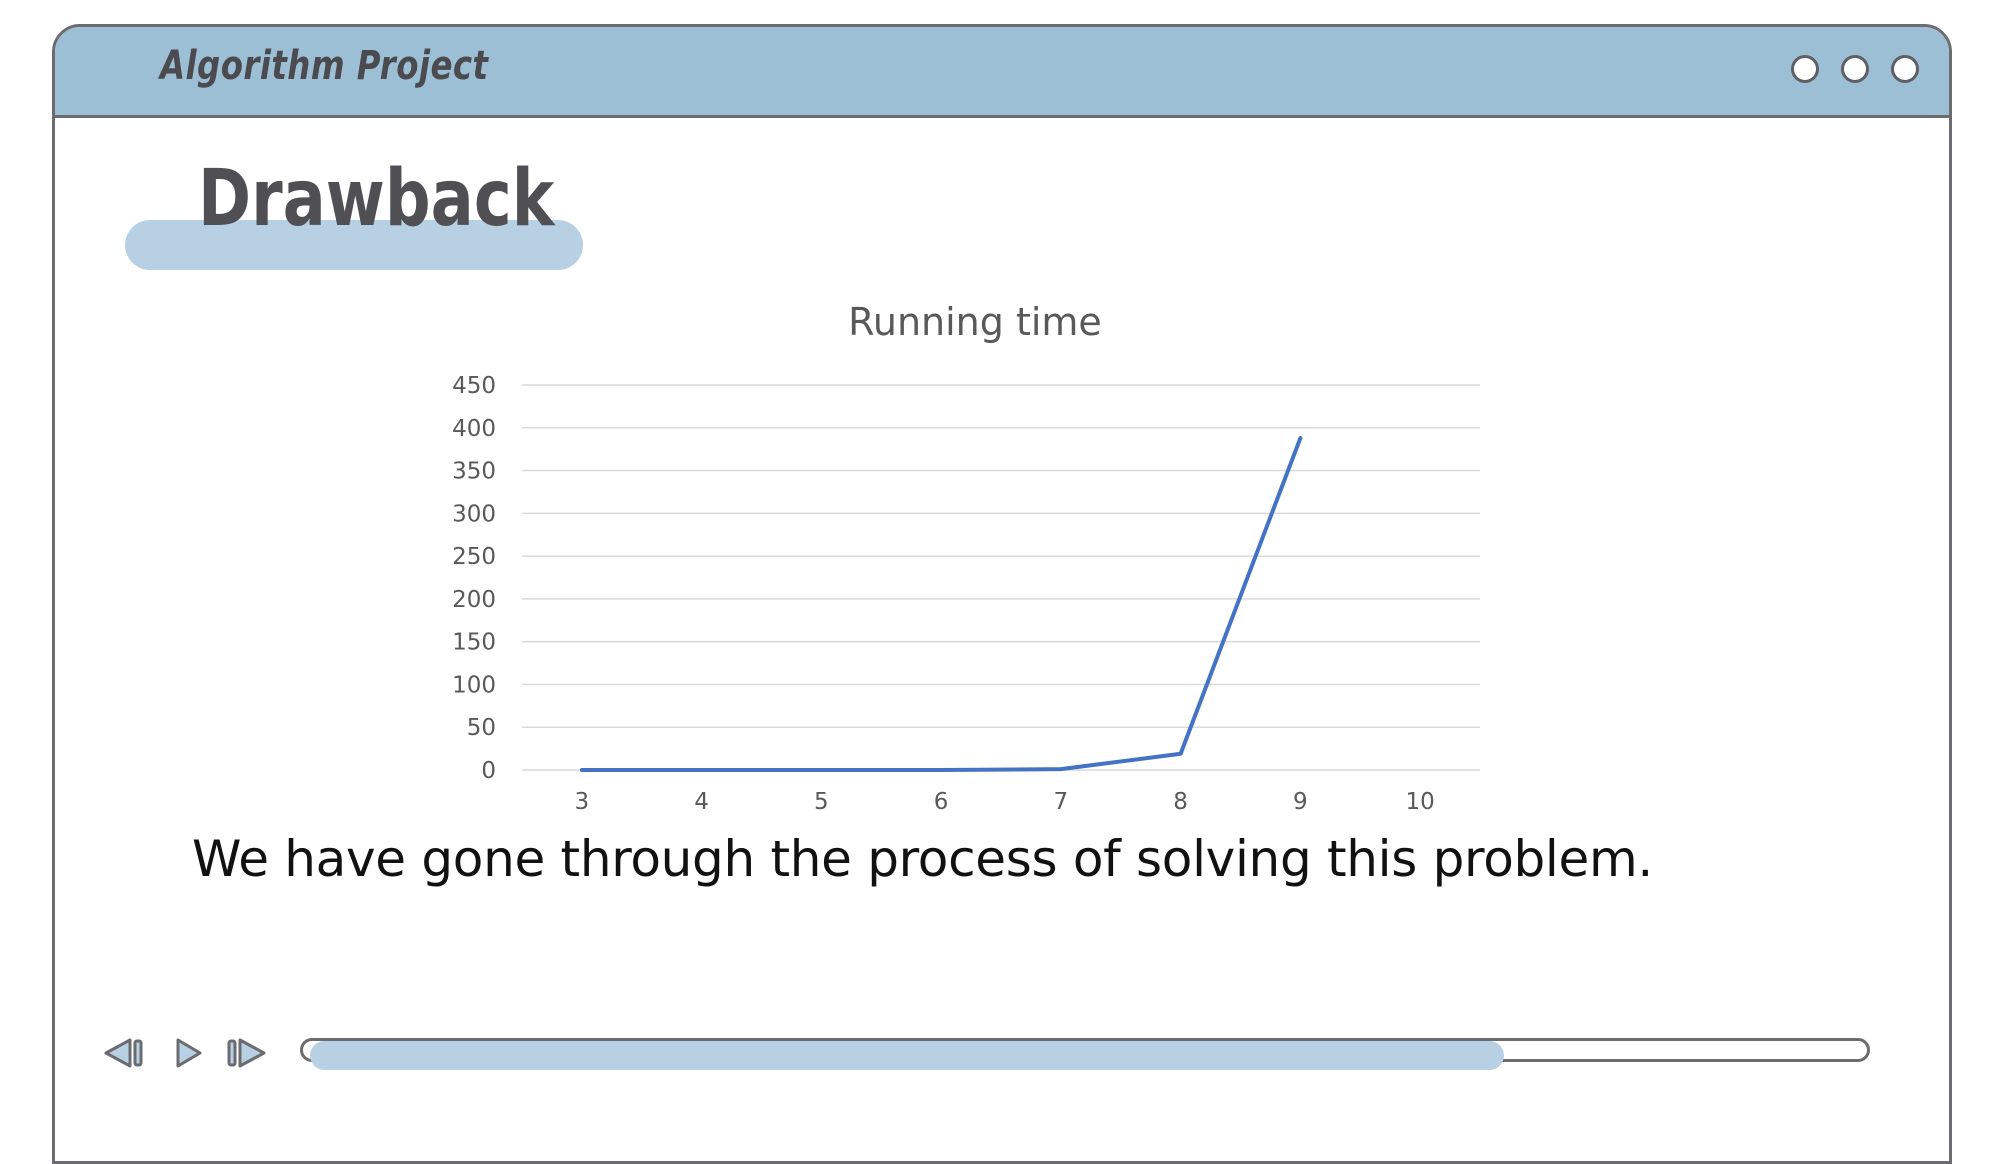 This screenshot has height=1164, width=2000. What do you see at coordinates (941, 604) in the screenshot?
I see `series-line` at bounding box center [941, 604].